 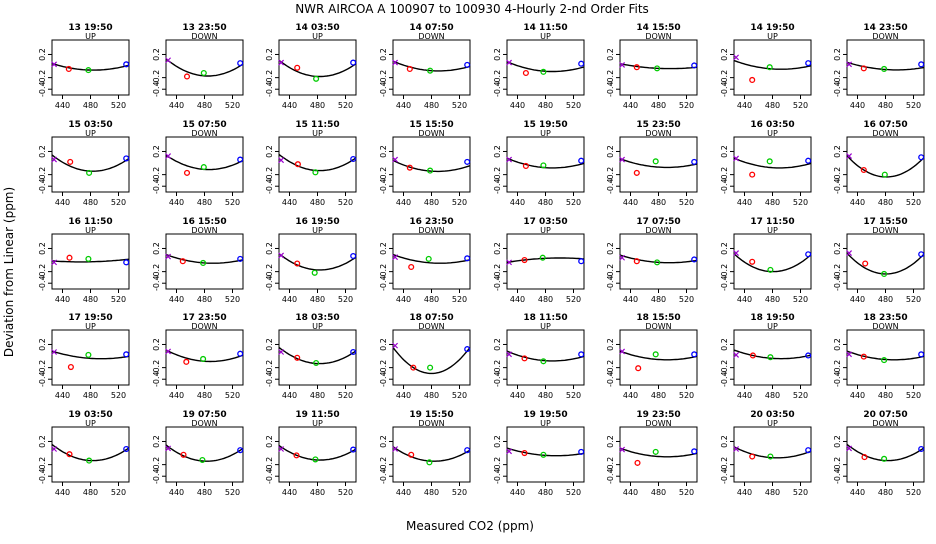 What do you see at coordinates (317, 222) in the screenshot?
I see `panel-title: 16 19:50` at bounding box center [317, 222].